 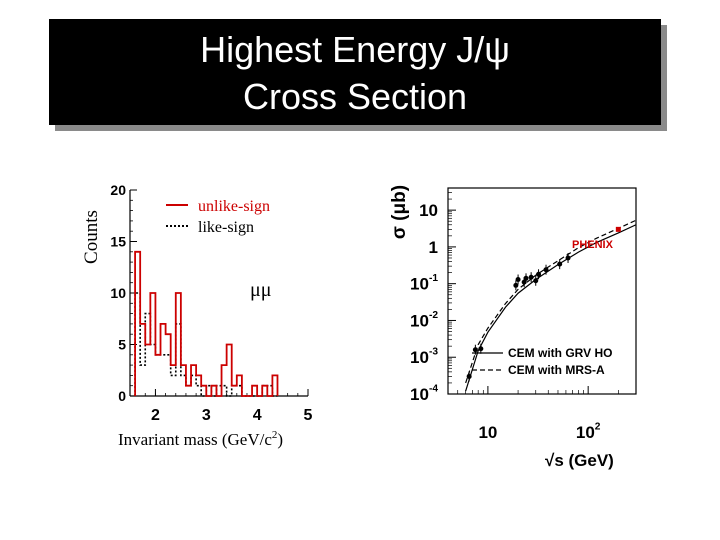 What do you see at coordinates (618, 229) in the screenshot?
I see `phenix-data-point` at bounding box center [618, 229].